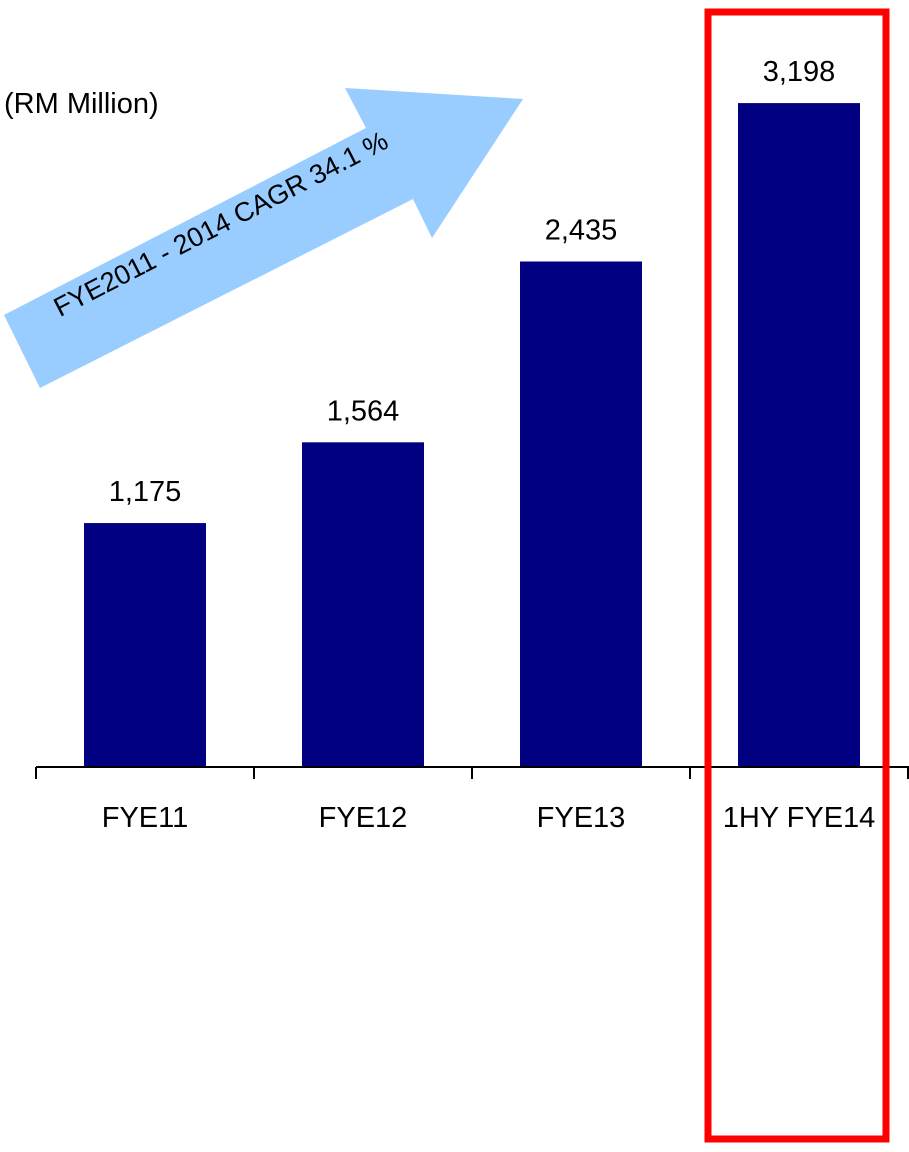 The image size is (909, 1152). I want to click on cagr-arrow-shape, so click(263, 238).